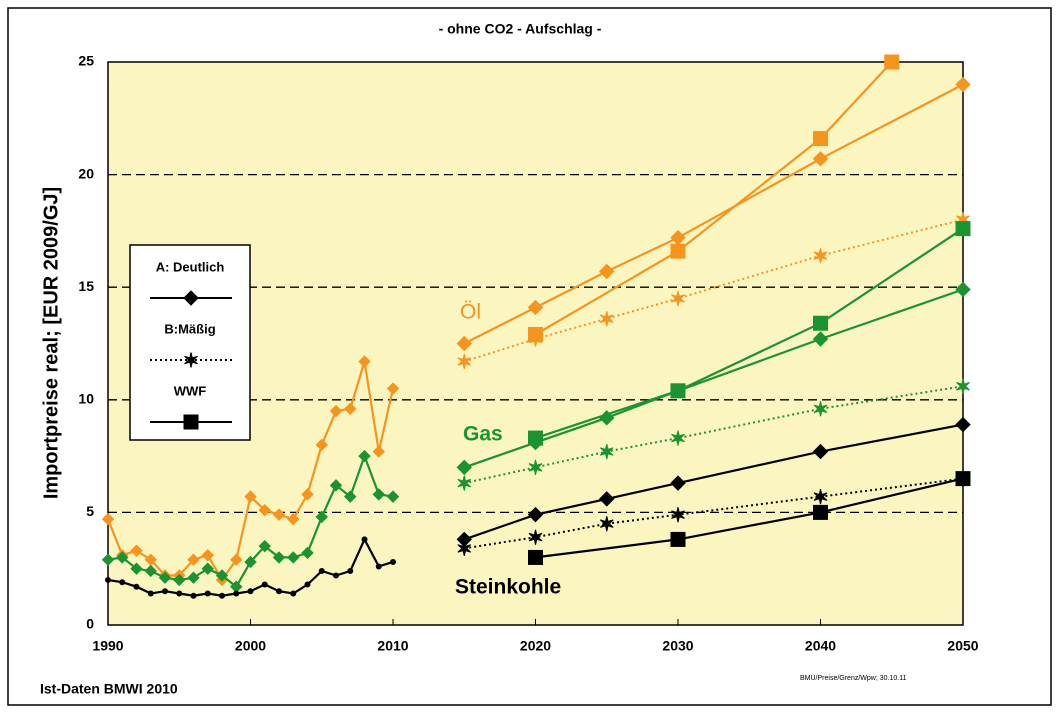 This screenshot has width=1060, height=713. What do you see at coordinates (508, 587) in the screenshot?
I see `annotation: Steinkohle` at bounding box center [508, 587].